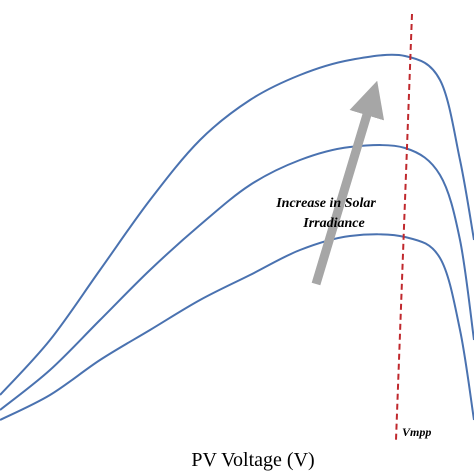  What do you see at coordinates (348, 183) in the screenshot?
I see `arrow` at bounding box center [348, 183].